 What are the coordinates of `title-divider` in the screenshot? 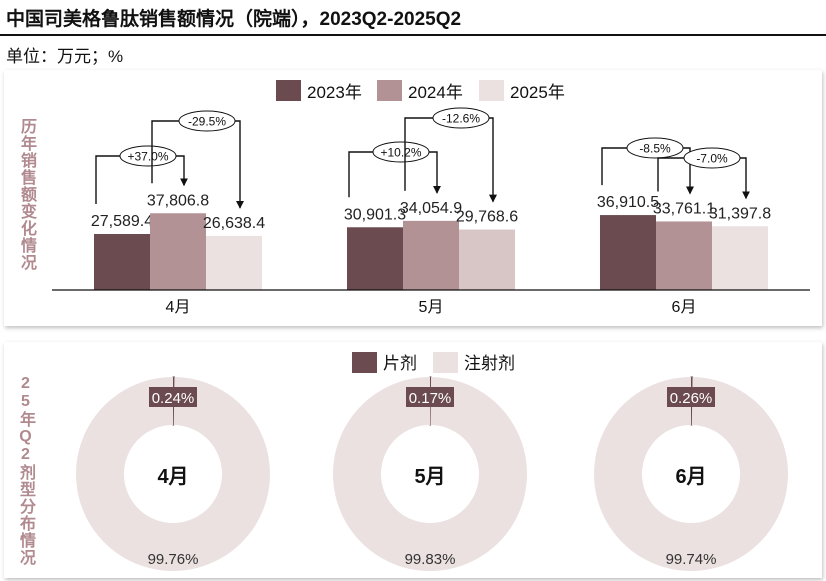 It's located at (413, 35).